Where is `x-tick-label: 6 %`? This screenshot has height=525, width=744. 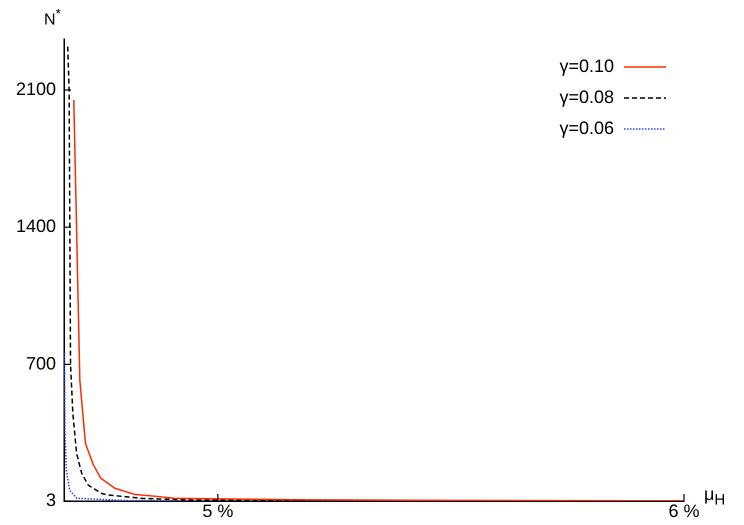
x-tick-label: 6 % is located at coordinates (684, 510).